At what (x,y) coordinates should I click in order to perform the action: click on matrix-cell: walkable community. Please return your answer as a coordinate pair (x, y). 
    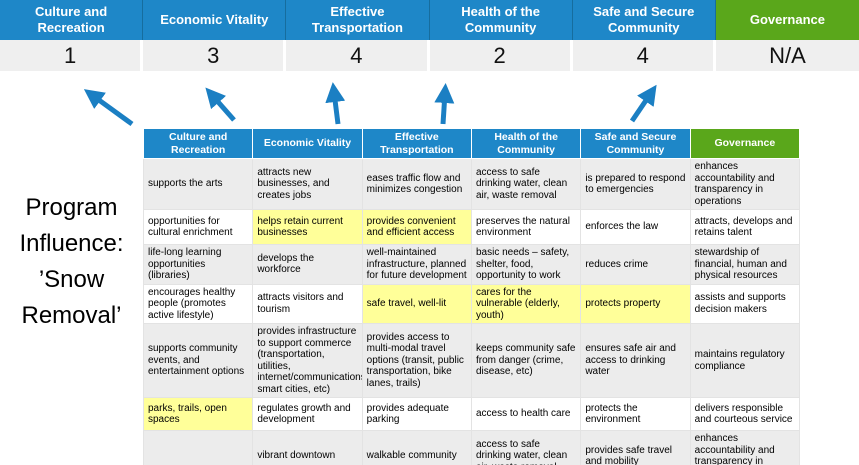
    Looking at the image, I should click on (416, 447).